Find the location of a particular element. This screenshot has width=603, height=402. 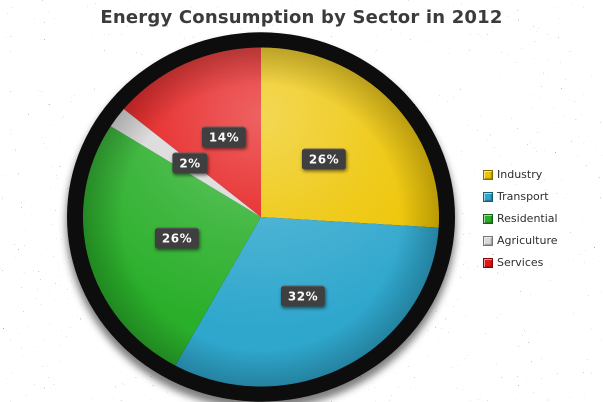

slice-label-services: 14% is located at coordinates (224, 137).